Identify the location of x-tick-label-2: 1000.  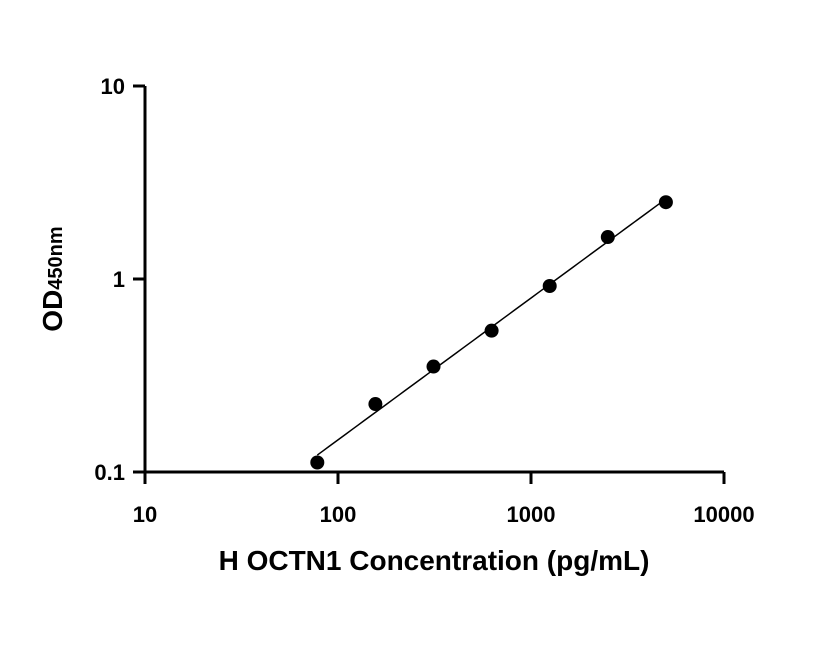
(531, 514).